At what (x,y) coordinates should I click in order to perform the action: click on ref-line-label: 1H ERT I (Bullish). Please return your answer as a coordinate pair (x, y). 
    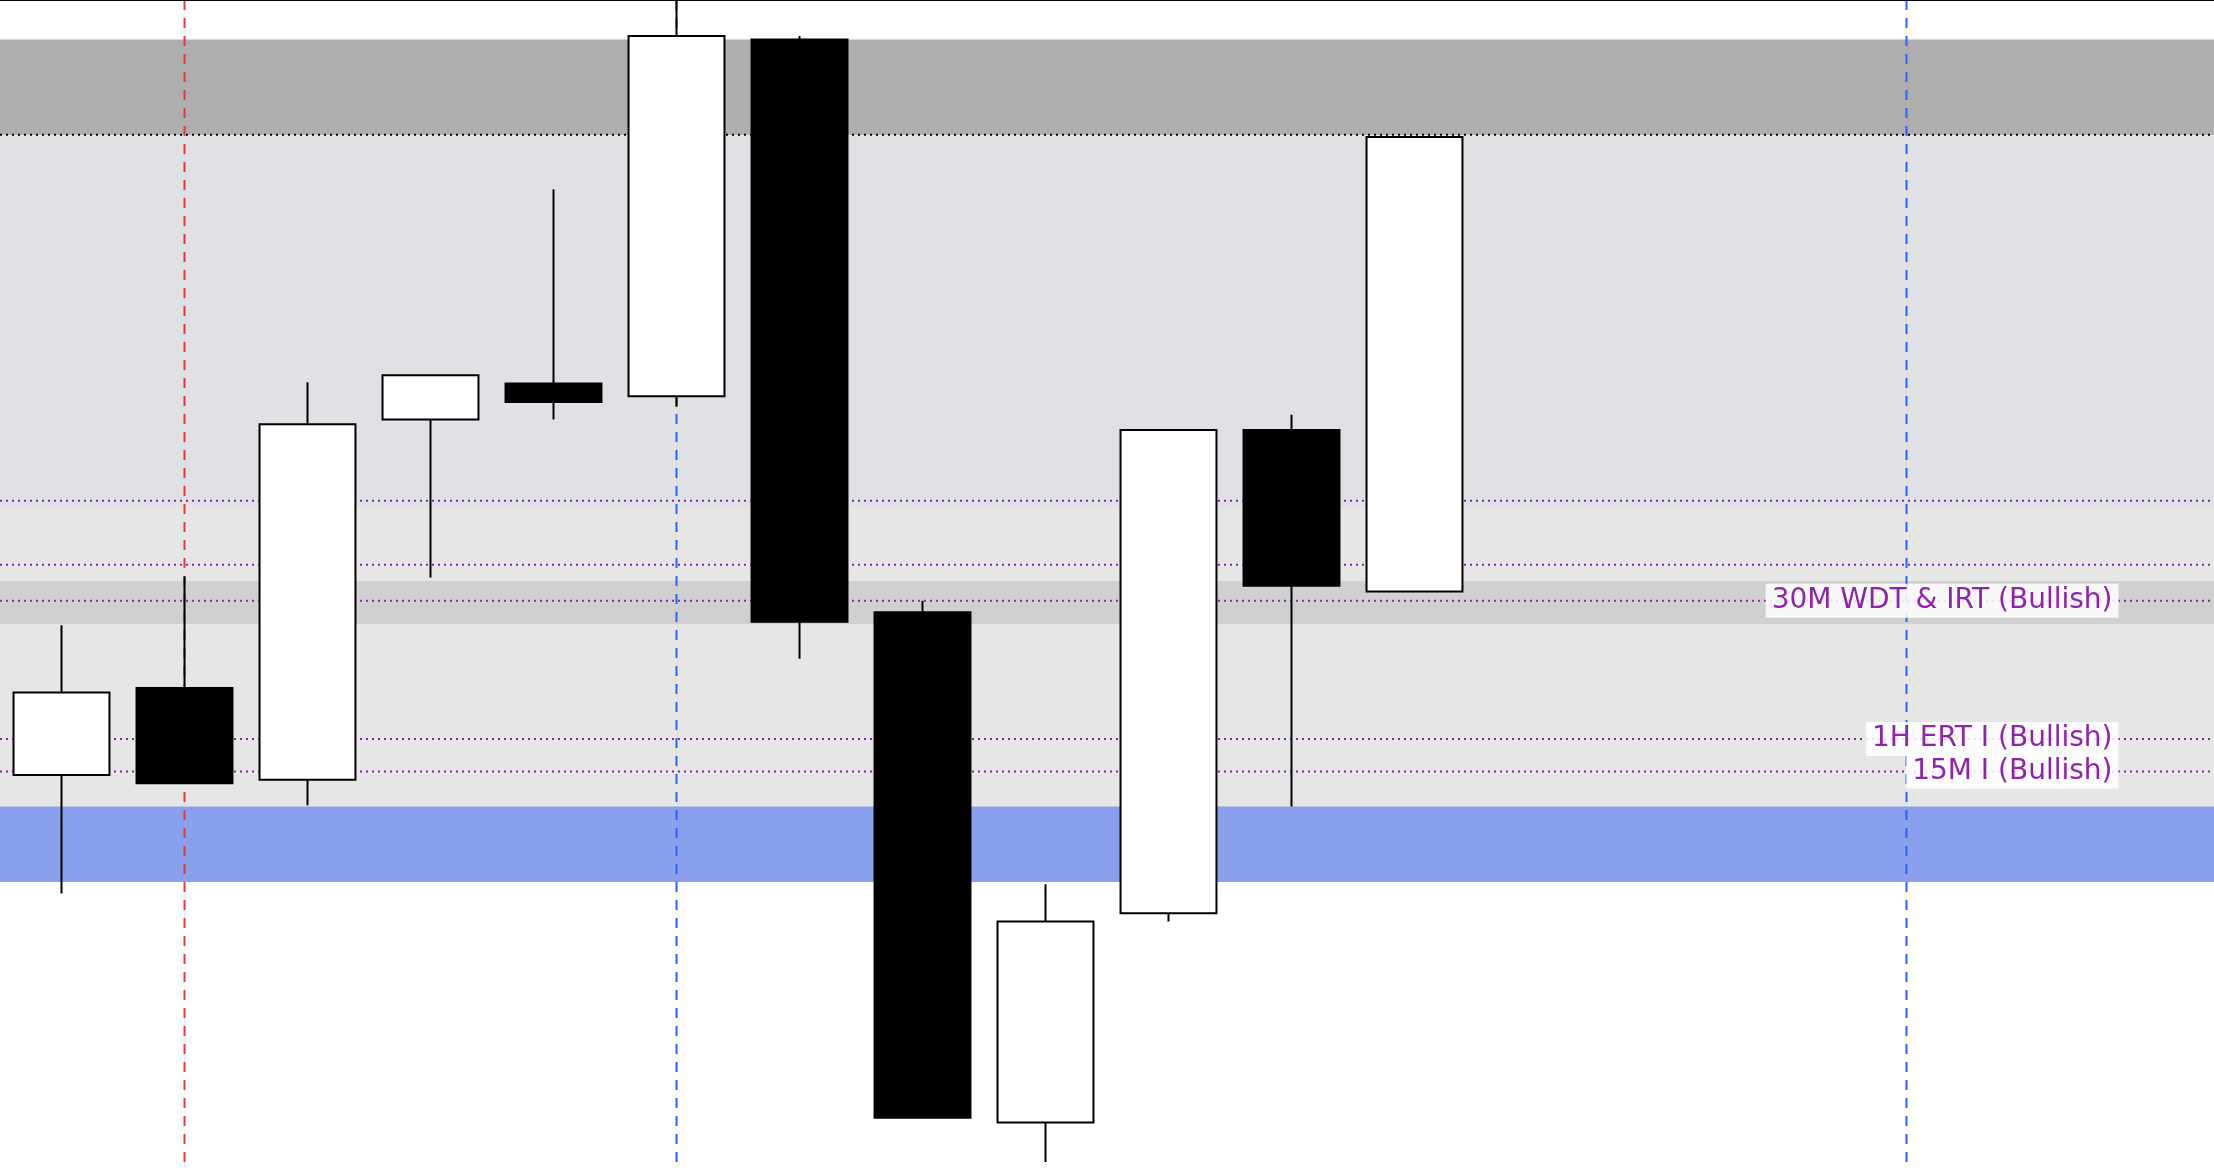
    Looking at the image, I should click on (1992, 737).